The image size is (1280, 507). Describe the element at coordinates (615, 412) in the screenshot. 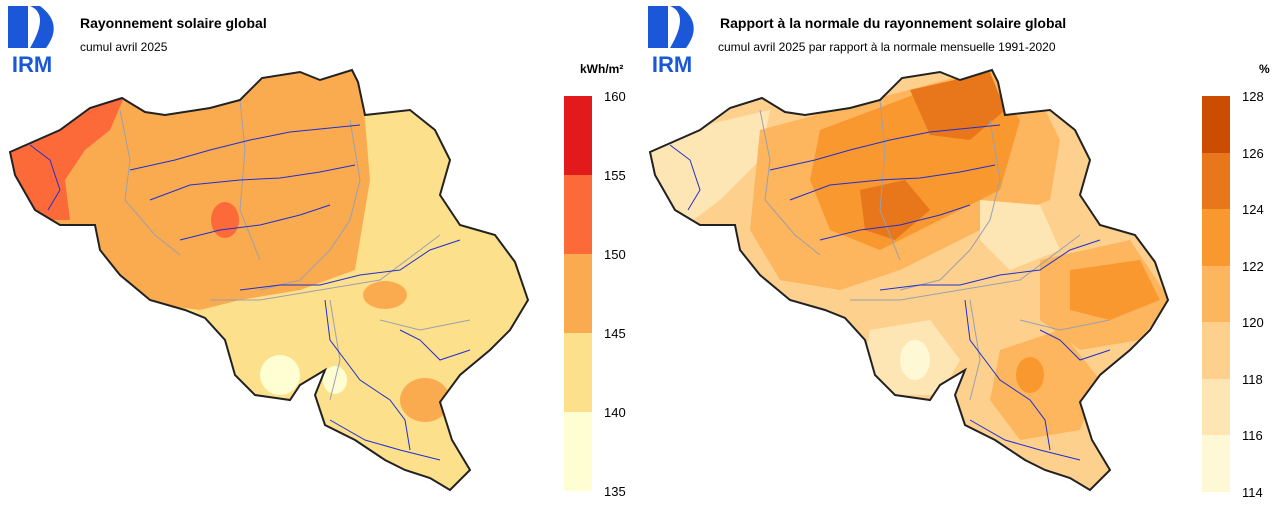

I see `legend-tick: 140` at that location.